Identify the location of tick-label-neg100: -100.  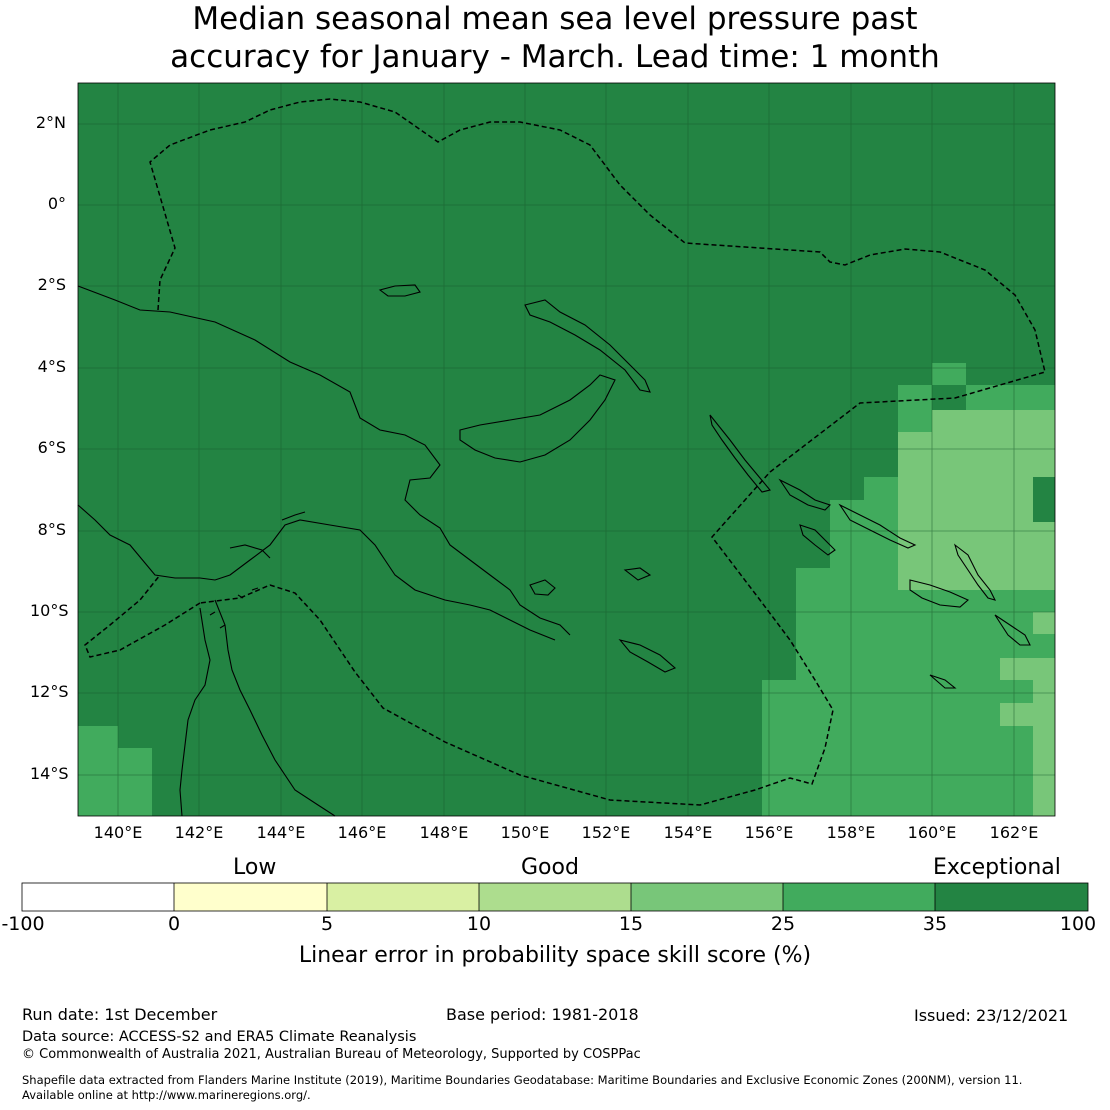
(23, 924).